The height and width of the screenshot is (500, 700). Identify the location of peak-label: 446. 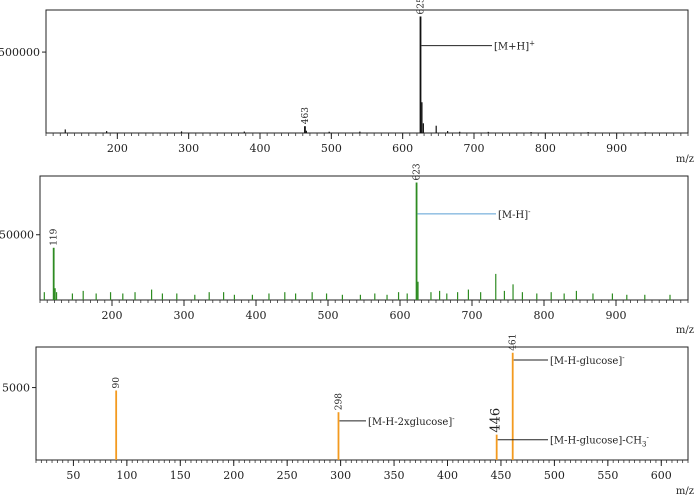
(496, 420).